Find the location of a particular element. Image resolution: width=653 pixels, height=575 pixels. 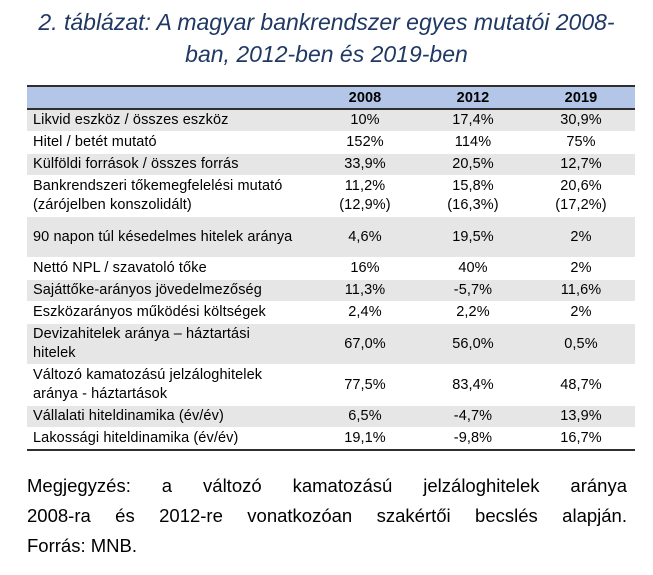

value-2012: 15,8% (16,3%) is located at coordinates (473, 196).